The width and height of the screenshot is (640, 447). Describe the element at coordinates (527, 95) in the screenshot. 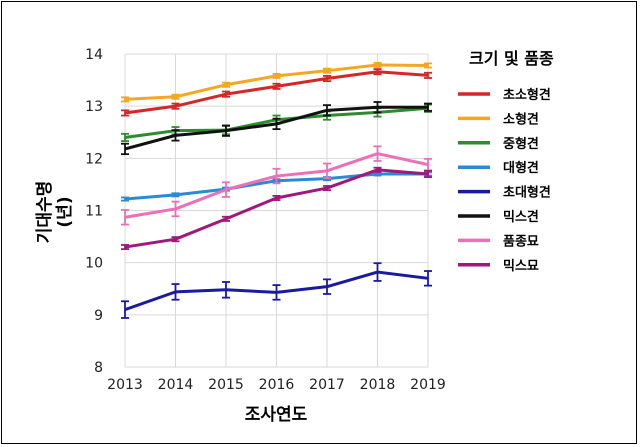

I see `legend-label: 초소형견` at that location.